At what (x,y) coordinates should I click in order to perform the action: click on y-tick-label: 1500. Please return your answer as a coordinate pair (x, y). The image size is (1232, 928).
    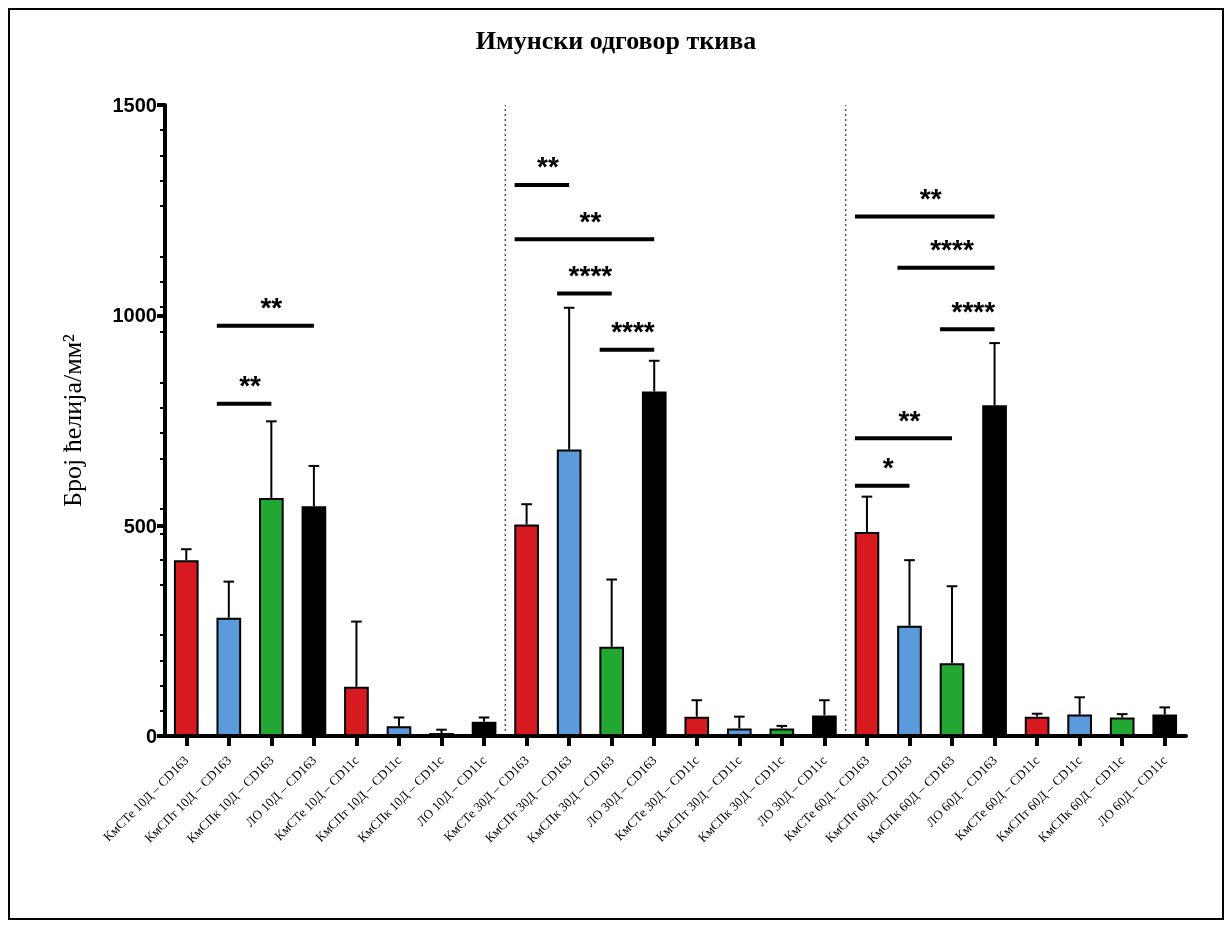
    Looking at the image, I should click on (134, 105).